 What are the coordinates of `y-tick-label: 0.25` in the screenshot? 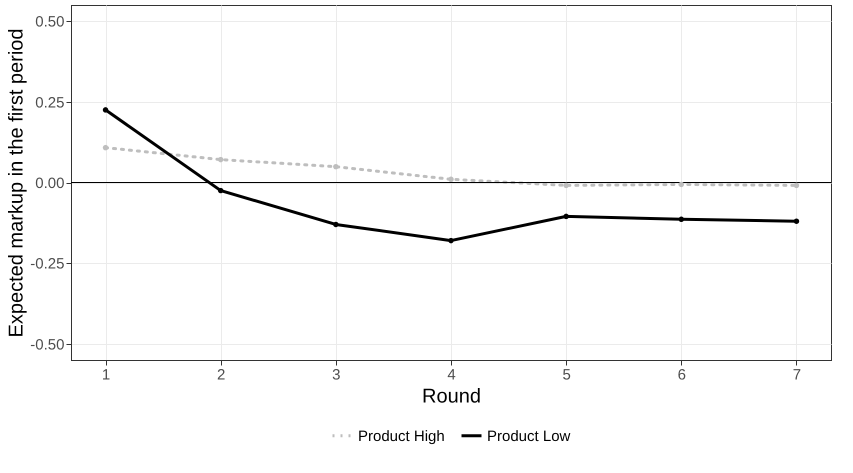 It's located at (49, 103).